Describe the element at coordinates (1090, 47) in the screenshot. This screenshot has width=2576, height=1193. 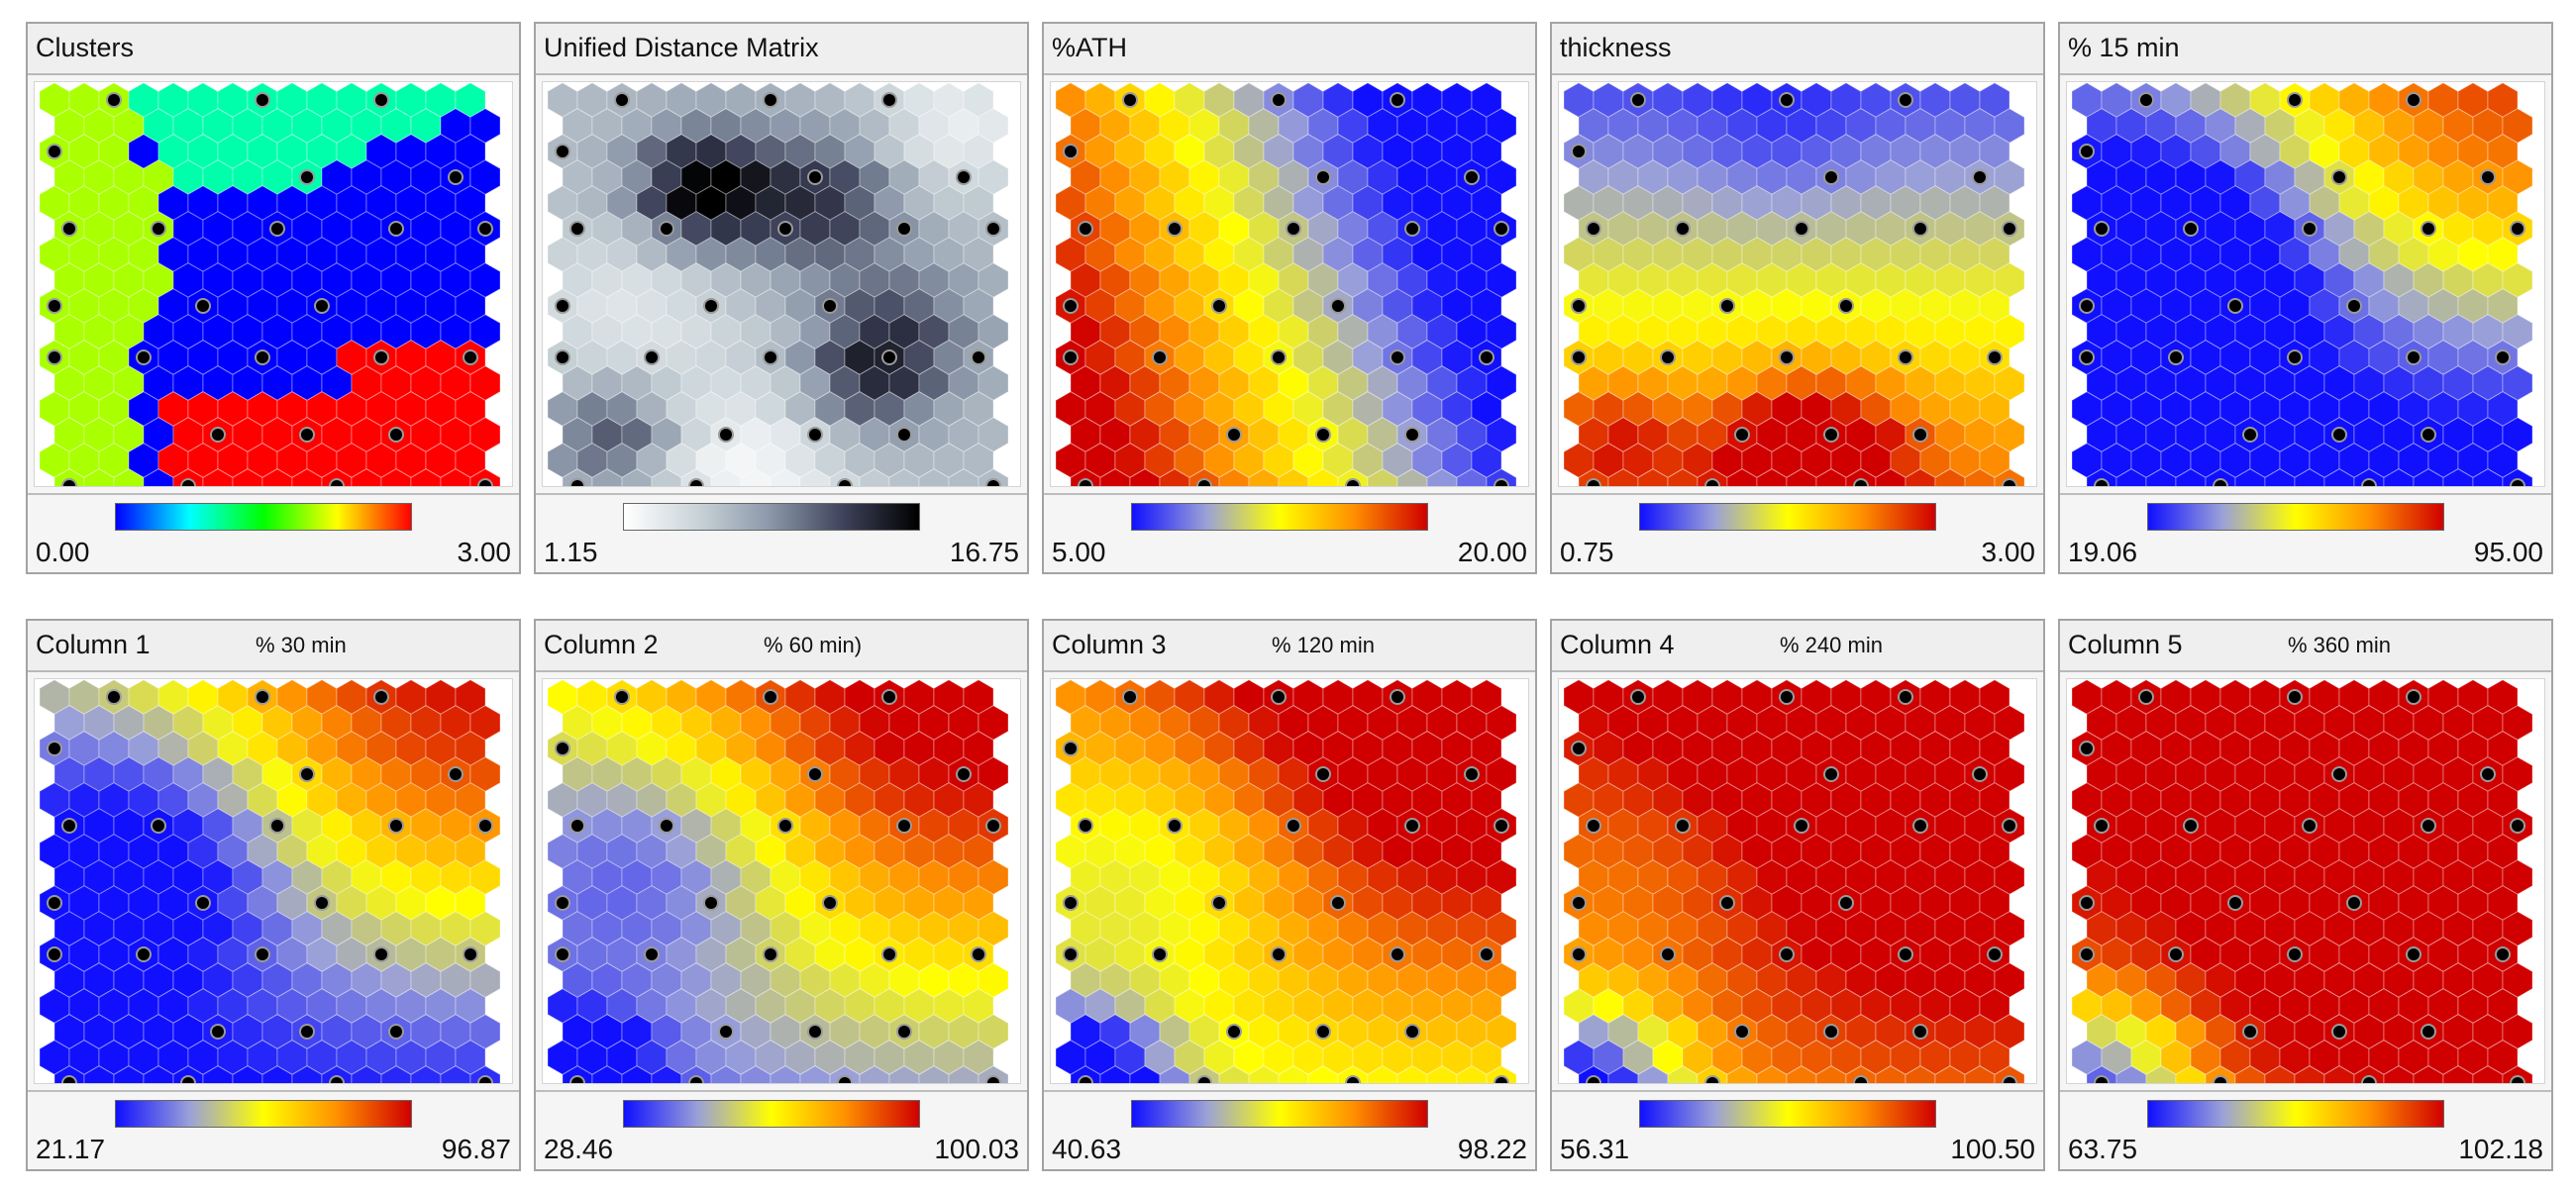
I see `panel-title: %ATH` at that location.